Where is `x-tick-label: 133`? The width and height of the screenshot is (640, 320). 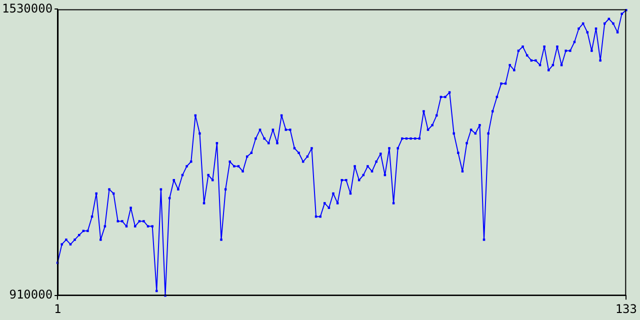 x-tick-label: 133 is located at coordinates (626, 309).